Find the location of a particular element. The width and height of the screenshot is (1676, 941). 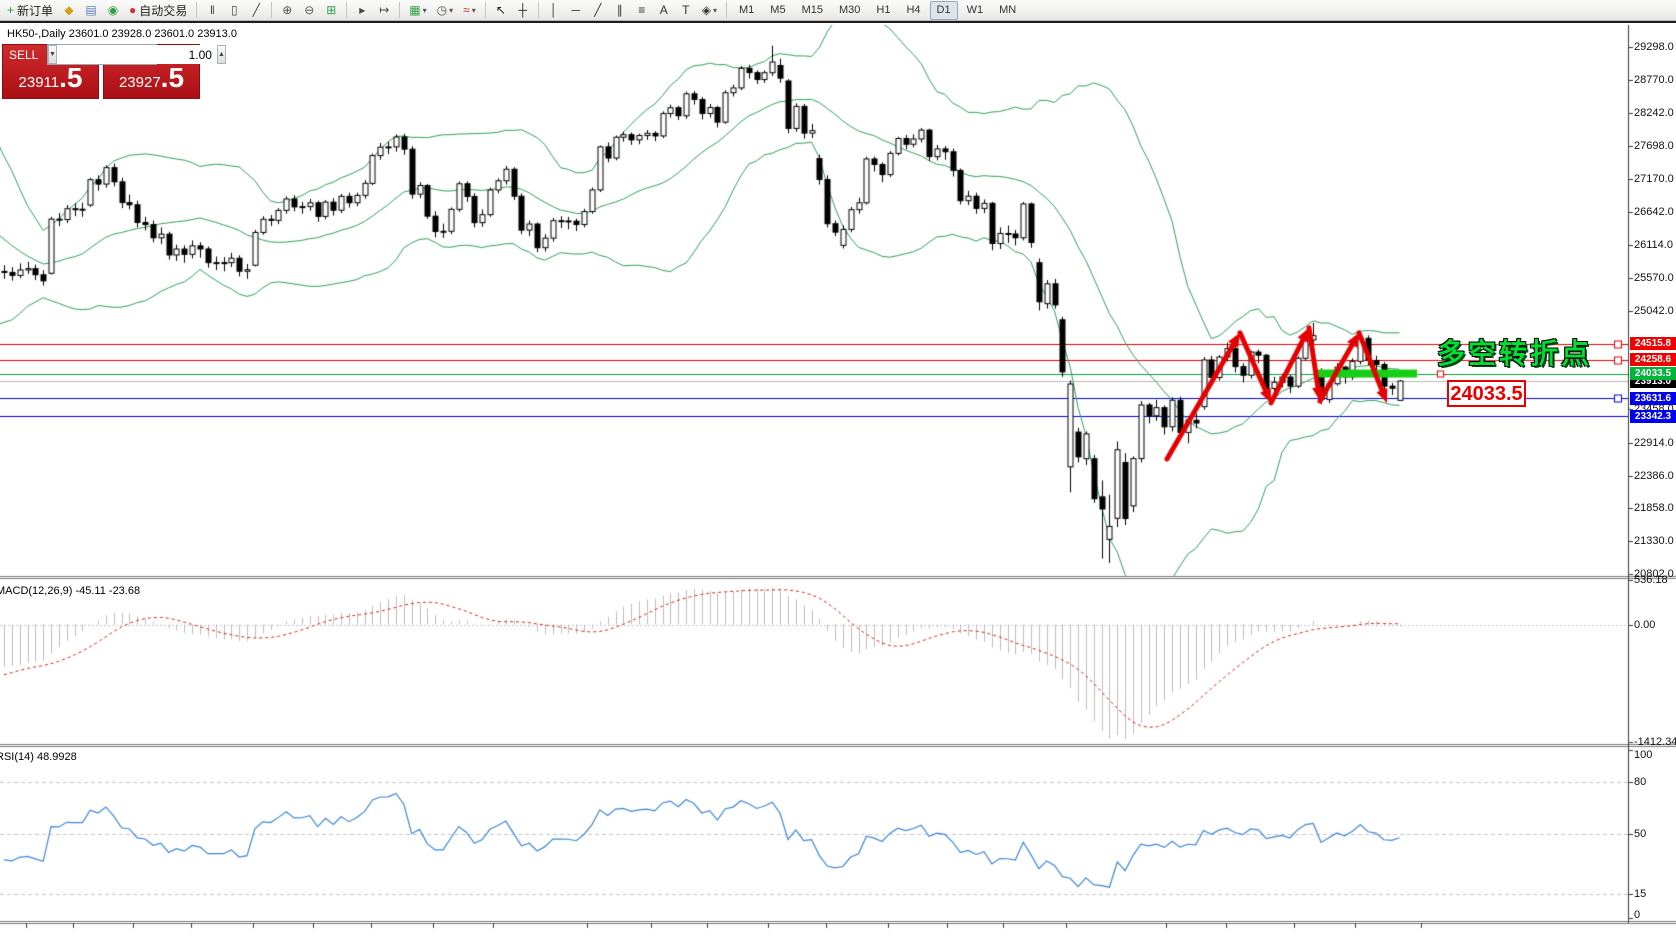

new-order-button: + 新订单 is located at coordinates (30, 10).